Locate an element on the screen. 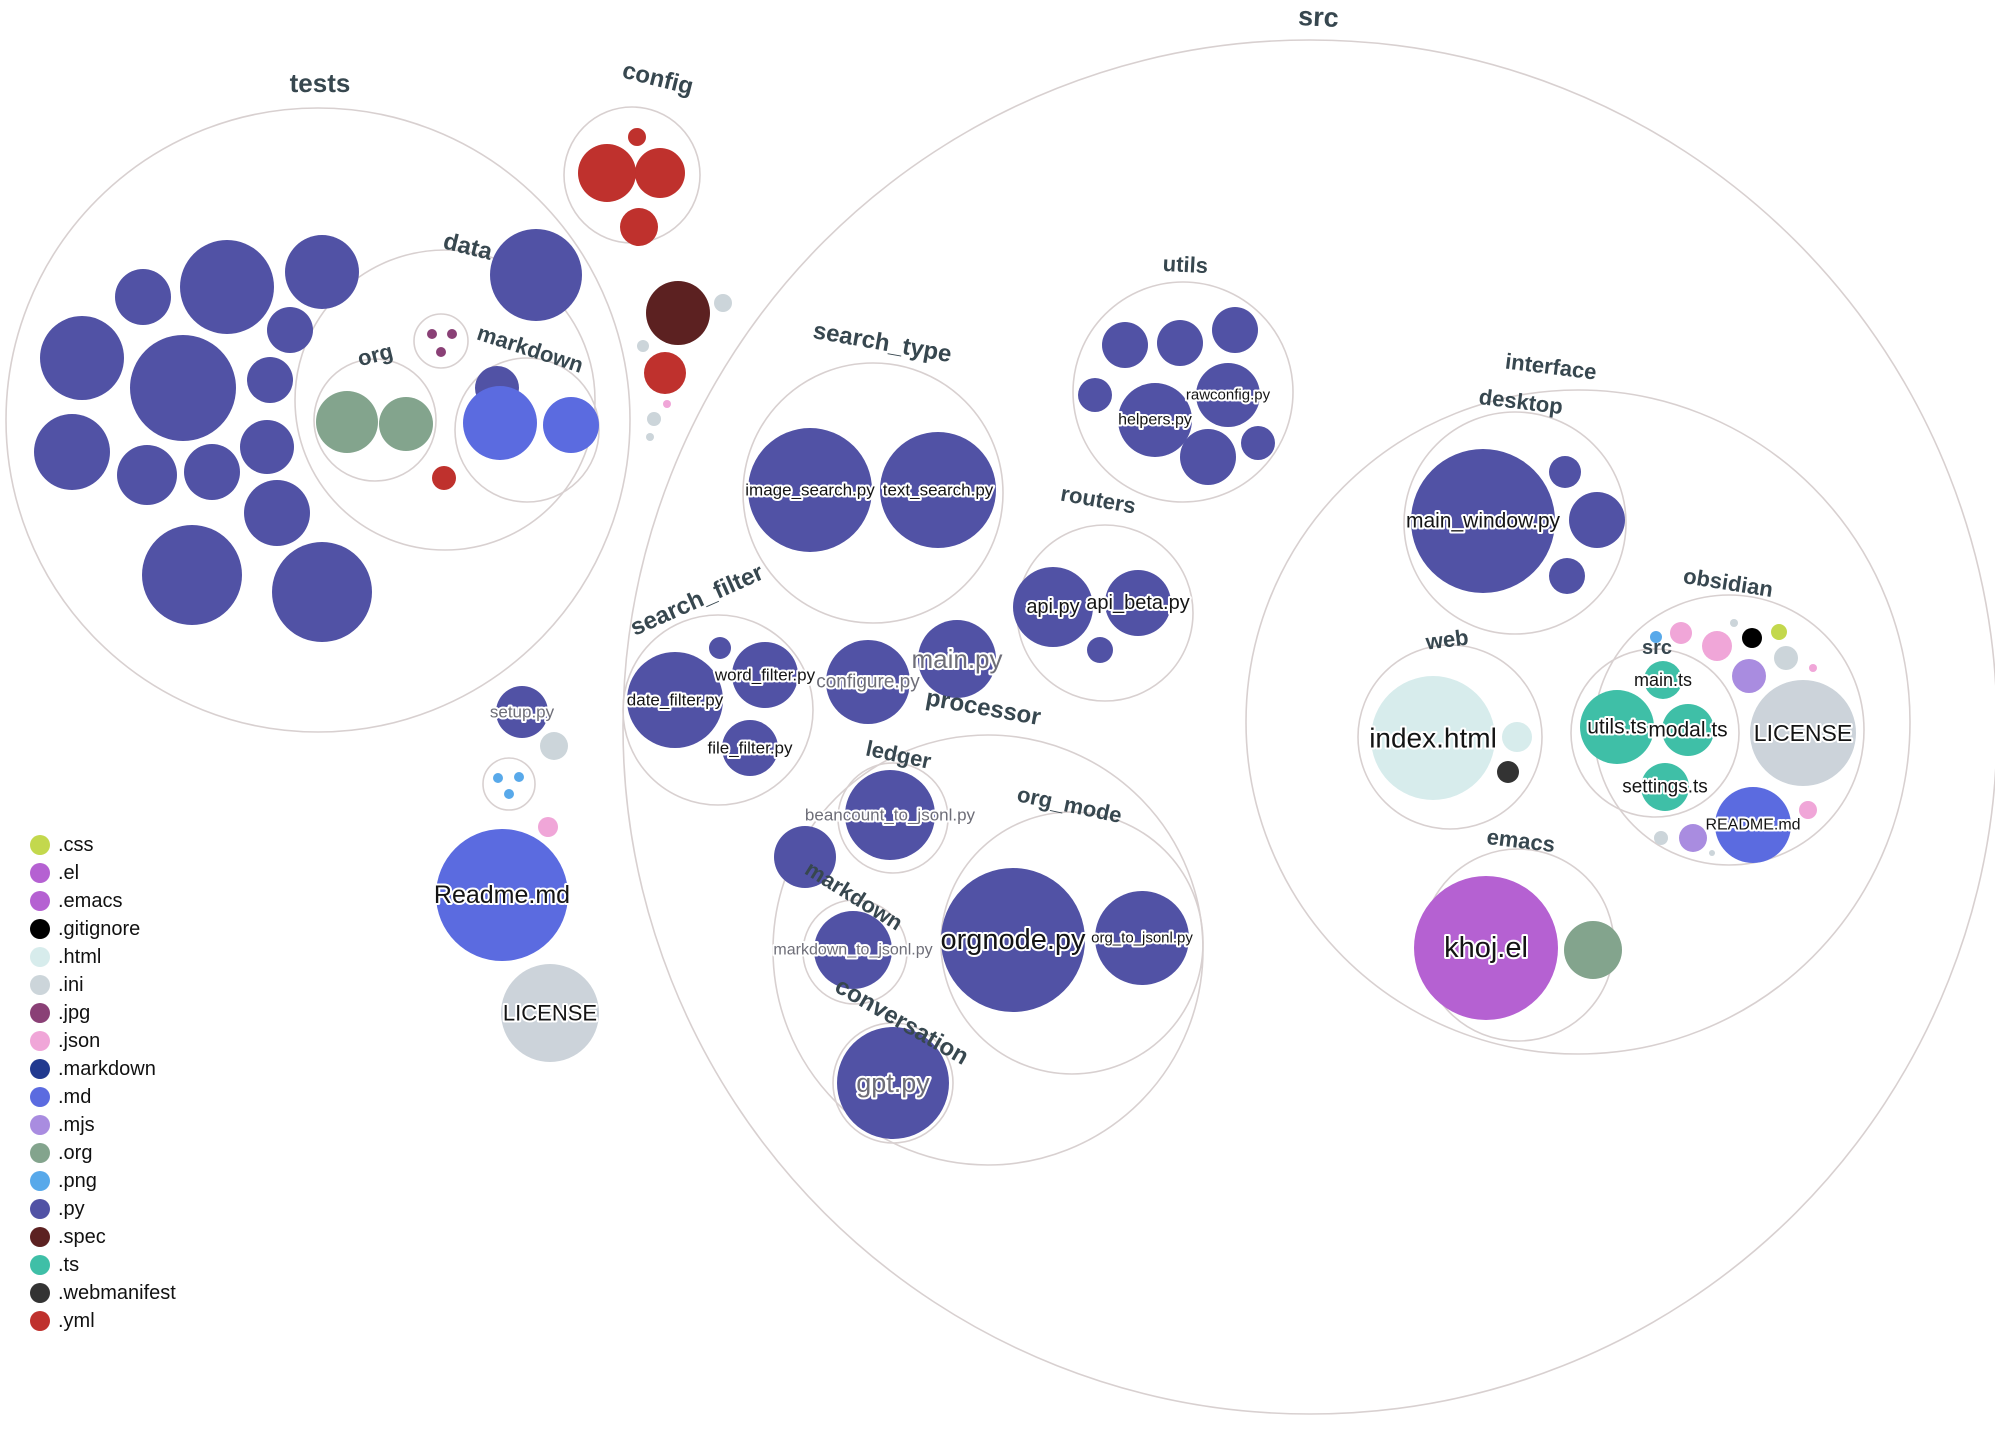  file-obsidian-json-4-circle is located at coordinates (1808, 810).